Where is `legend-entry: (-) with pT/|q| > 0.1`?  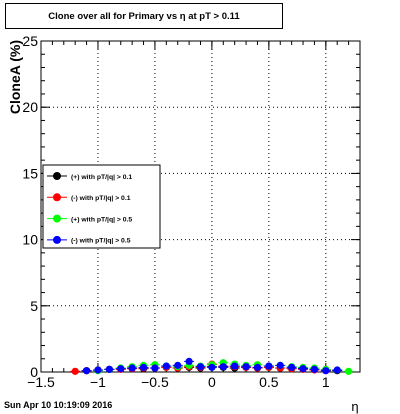
legend-entry: (-) with pT/|q| > 0.1 is located at coordinates (101, 198).